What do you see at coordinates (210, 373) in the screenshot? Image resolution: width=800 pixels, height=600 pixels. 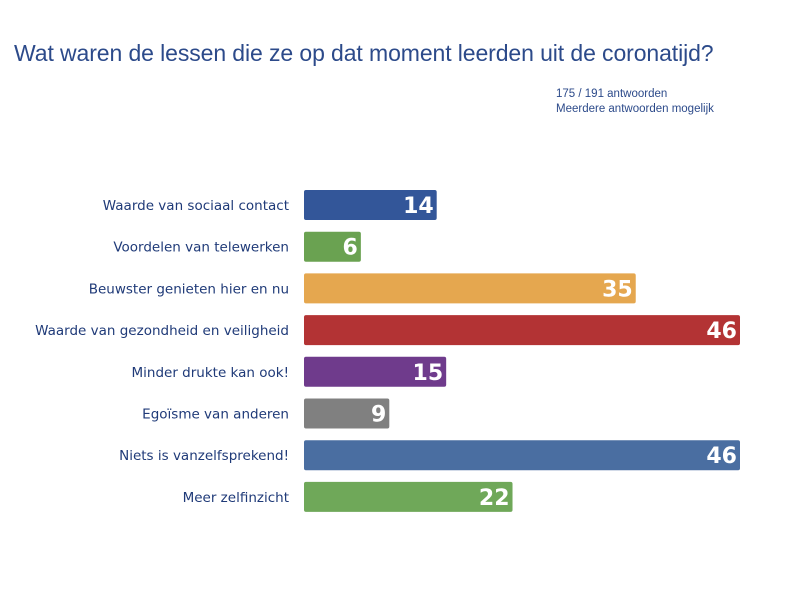 I see `category-label: Minder drukte kan ook!` at bounding box center [210, 373].